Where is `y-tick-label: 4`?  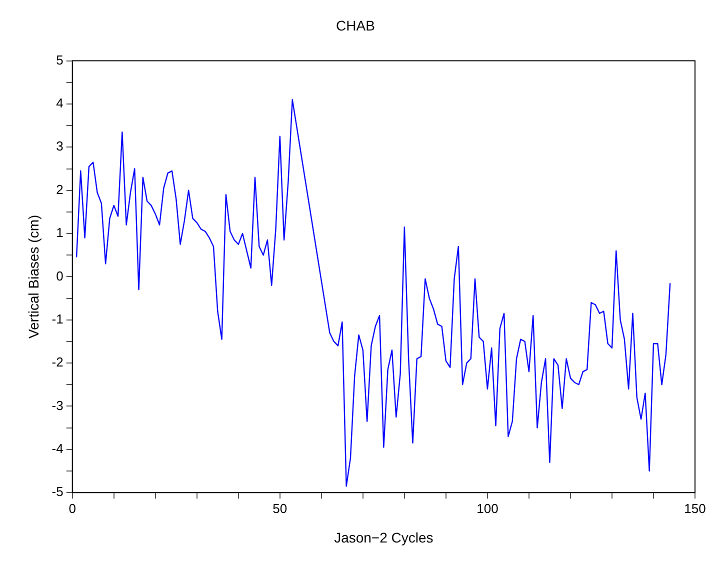
y-tick-label: 4 is located at coordinates (60, 103).